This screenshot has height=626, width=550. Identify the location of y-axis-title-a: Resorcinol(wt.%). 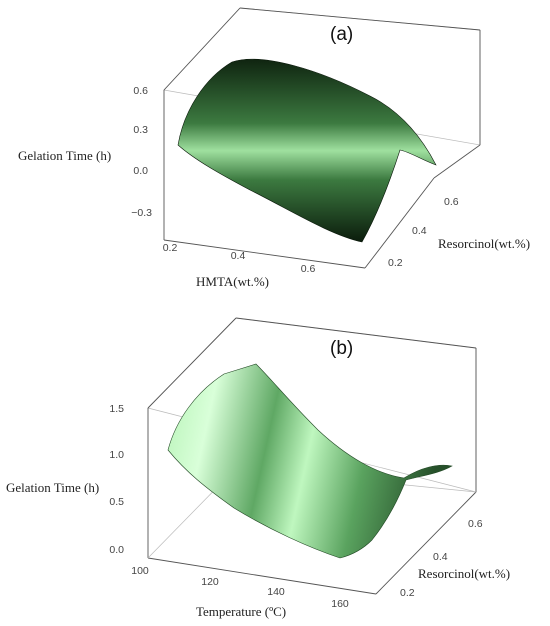
(484, 243).